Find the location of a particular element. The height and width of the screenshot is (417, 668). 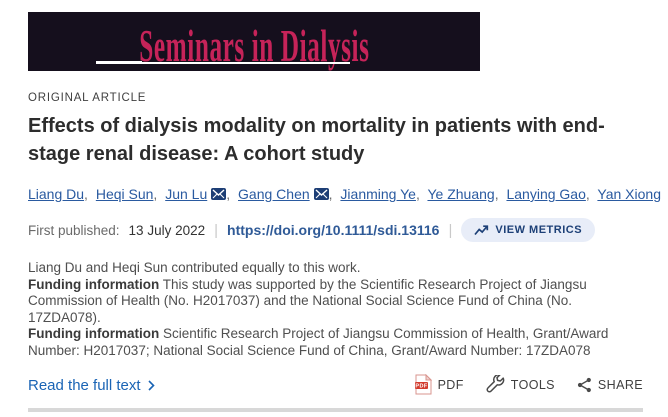

pdf-label: PDF is located at coordinates (450, 384).